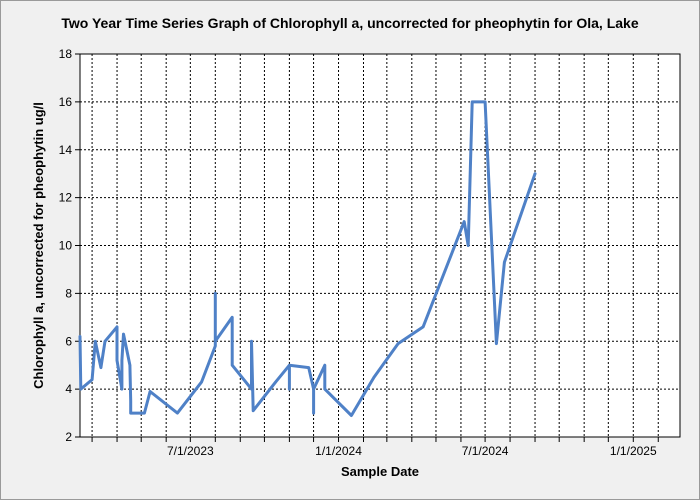 The width and height of the screenshot is (700, 500). Describe the element at coordinates (68, 389) in the screenshot. I see `y-tick-label: 4` at that location.